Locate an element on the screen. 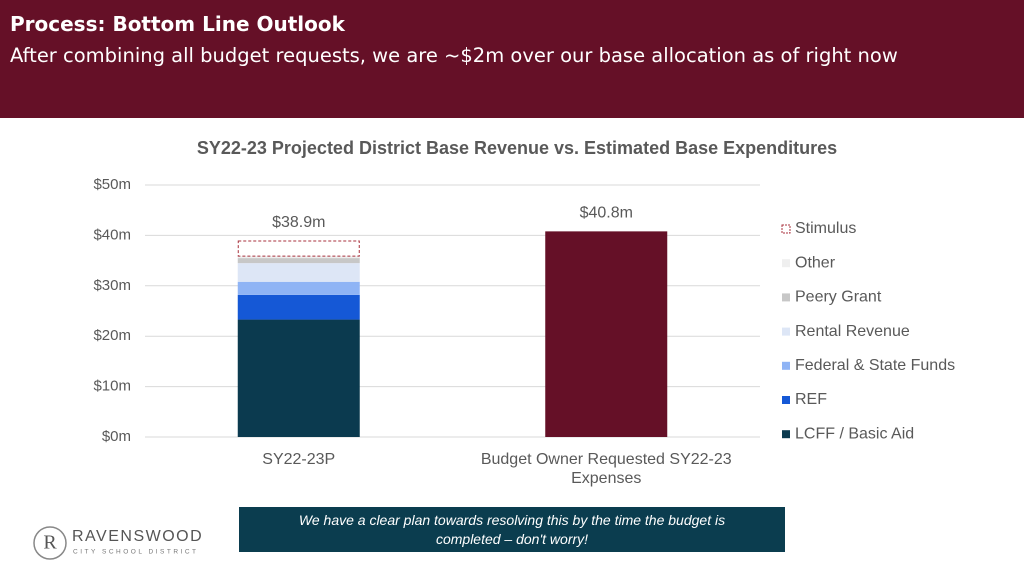 This screenshot has height=576, width=1024. y-tick-label: $50m is located at coordinates (112, 184).